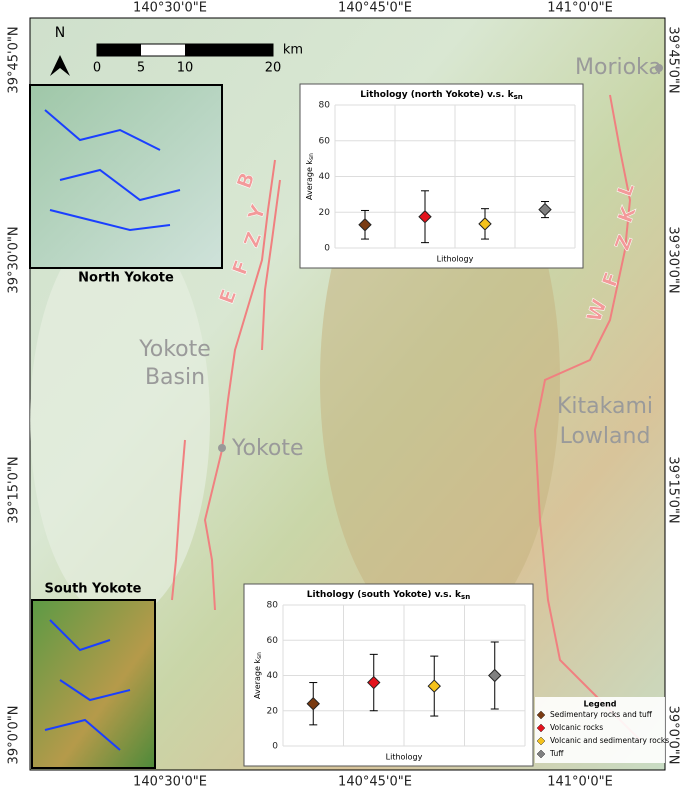  Describe the element at coordinates (605, 406) in the screenshot. I see `place-label: Kitakami` at that location.